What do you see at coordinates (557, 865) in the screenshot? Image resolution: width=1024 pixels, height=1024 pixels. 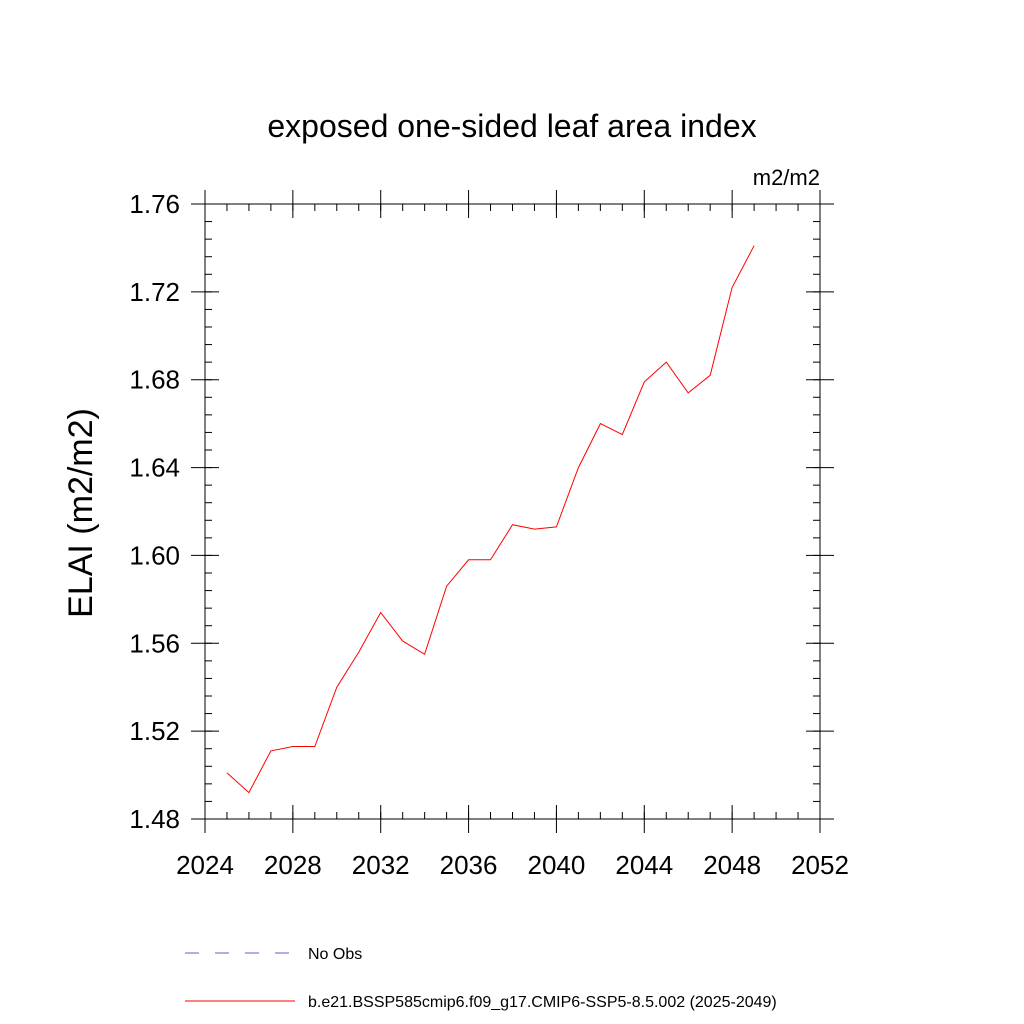 I see `x-tick-label: 2040` at bounding box center [557, 865].